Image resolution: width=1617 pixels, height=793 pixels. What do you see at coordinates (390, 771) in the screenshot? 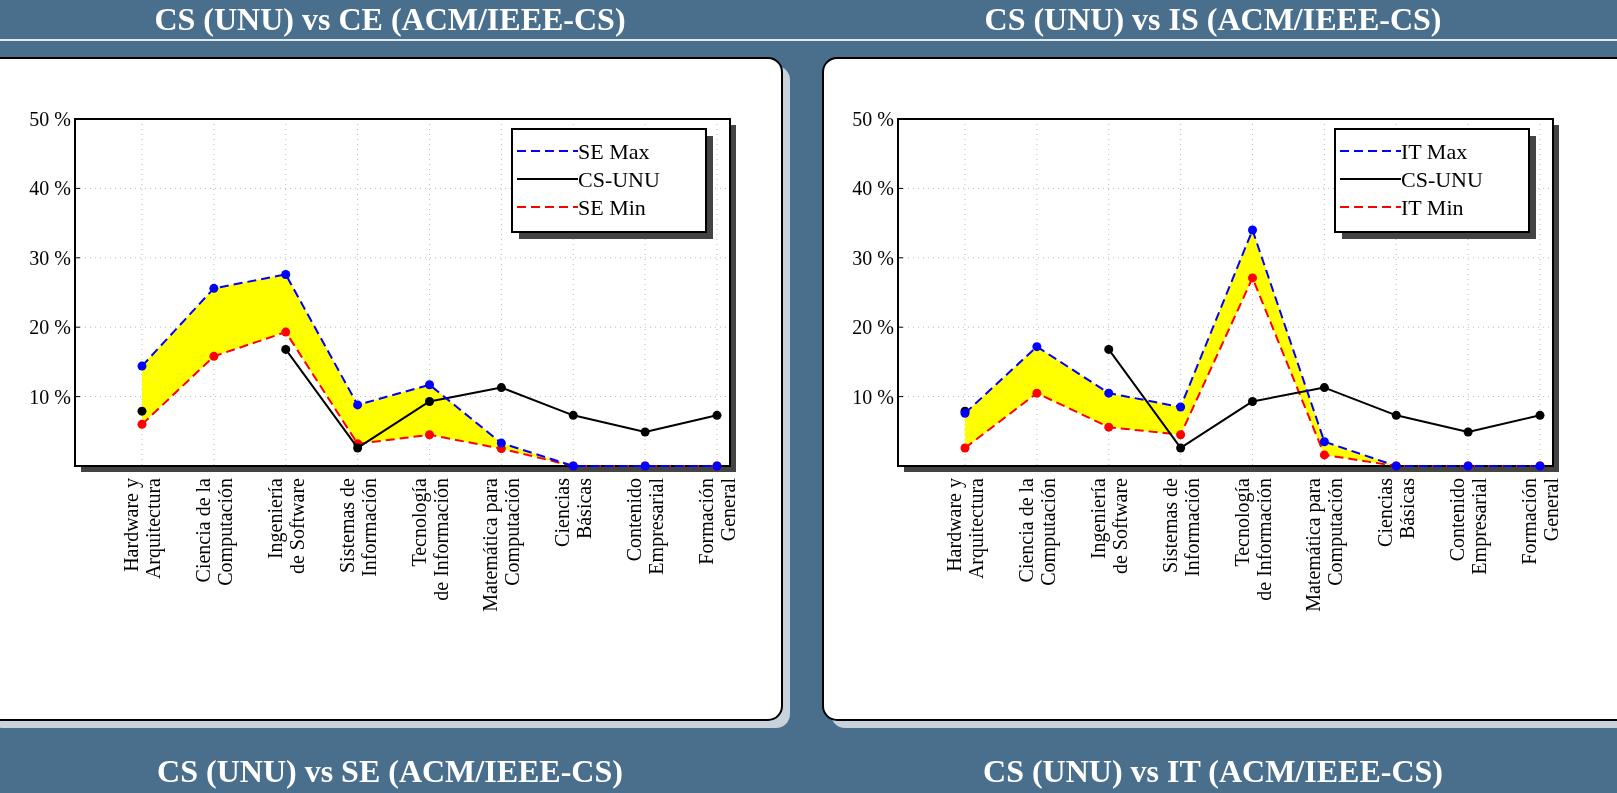
I see `text: CS (UNU) vs SE (ACM/IEEE-CS)` at bounding box center [390, 771].